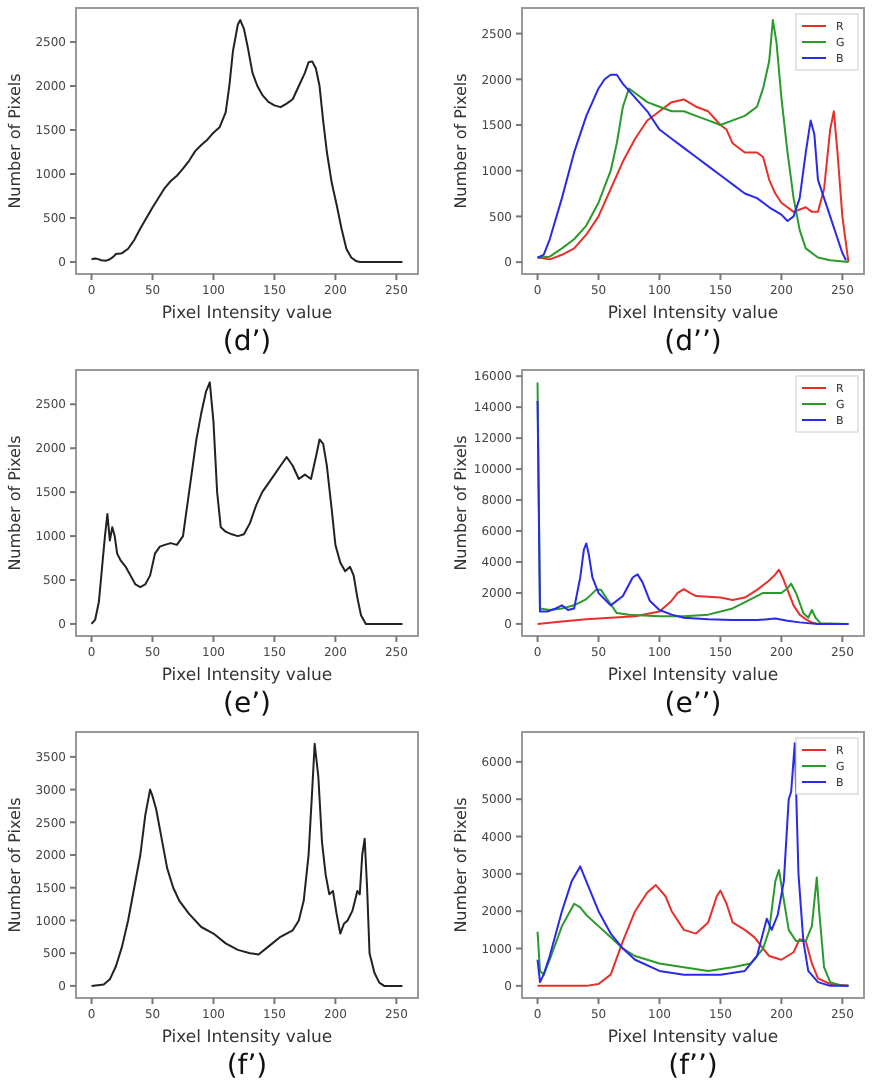  What do you see at coordinates (247, 704) in the screenshot?
I see `text: (e’)` at bounding box center [247, 704].